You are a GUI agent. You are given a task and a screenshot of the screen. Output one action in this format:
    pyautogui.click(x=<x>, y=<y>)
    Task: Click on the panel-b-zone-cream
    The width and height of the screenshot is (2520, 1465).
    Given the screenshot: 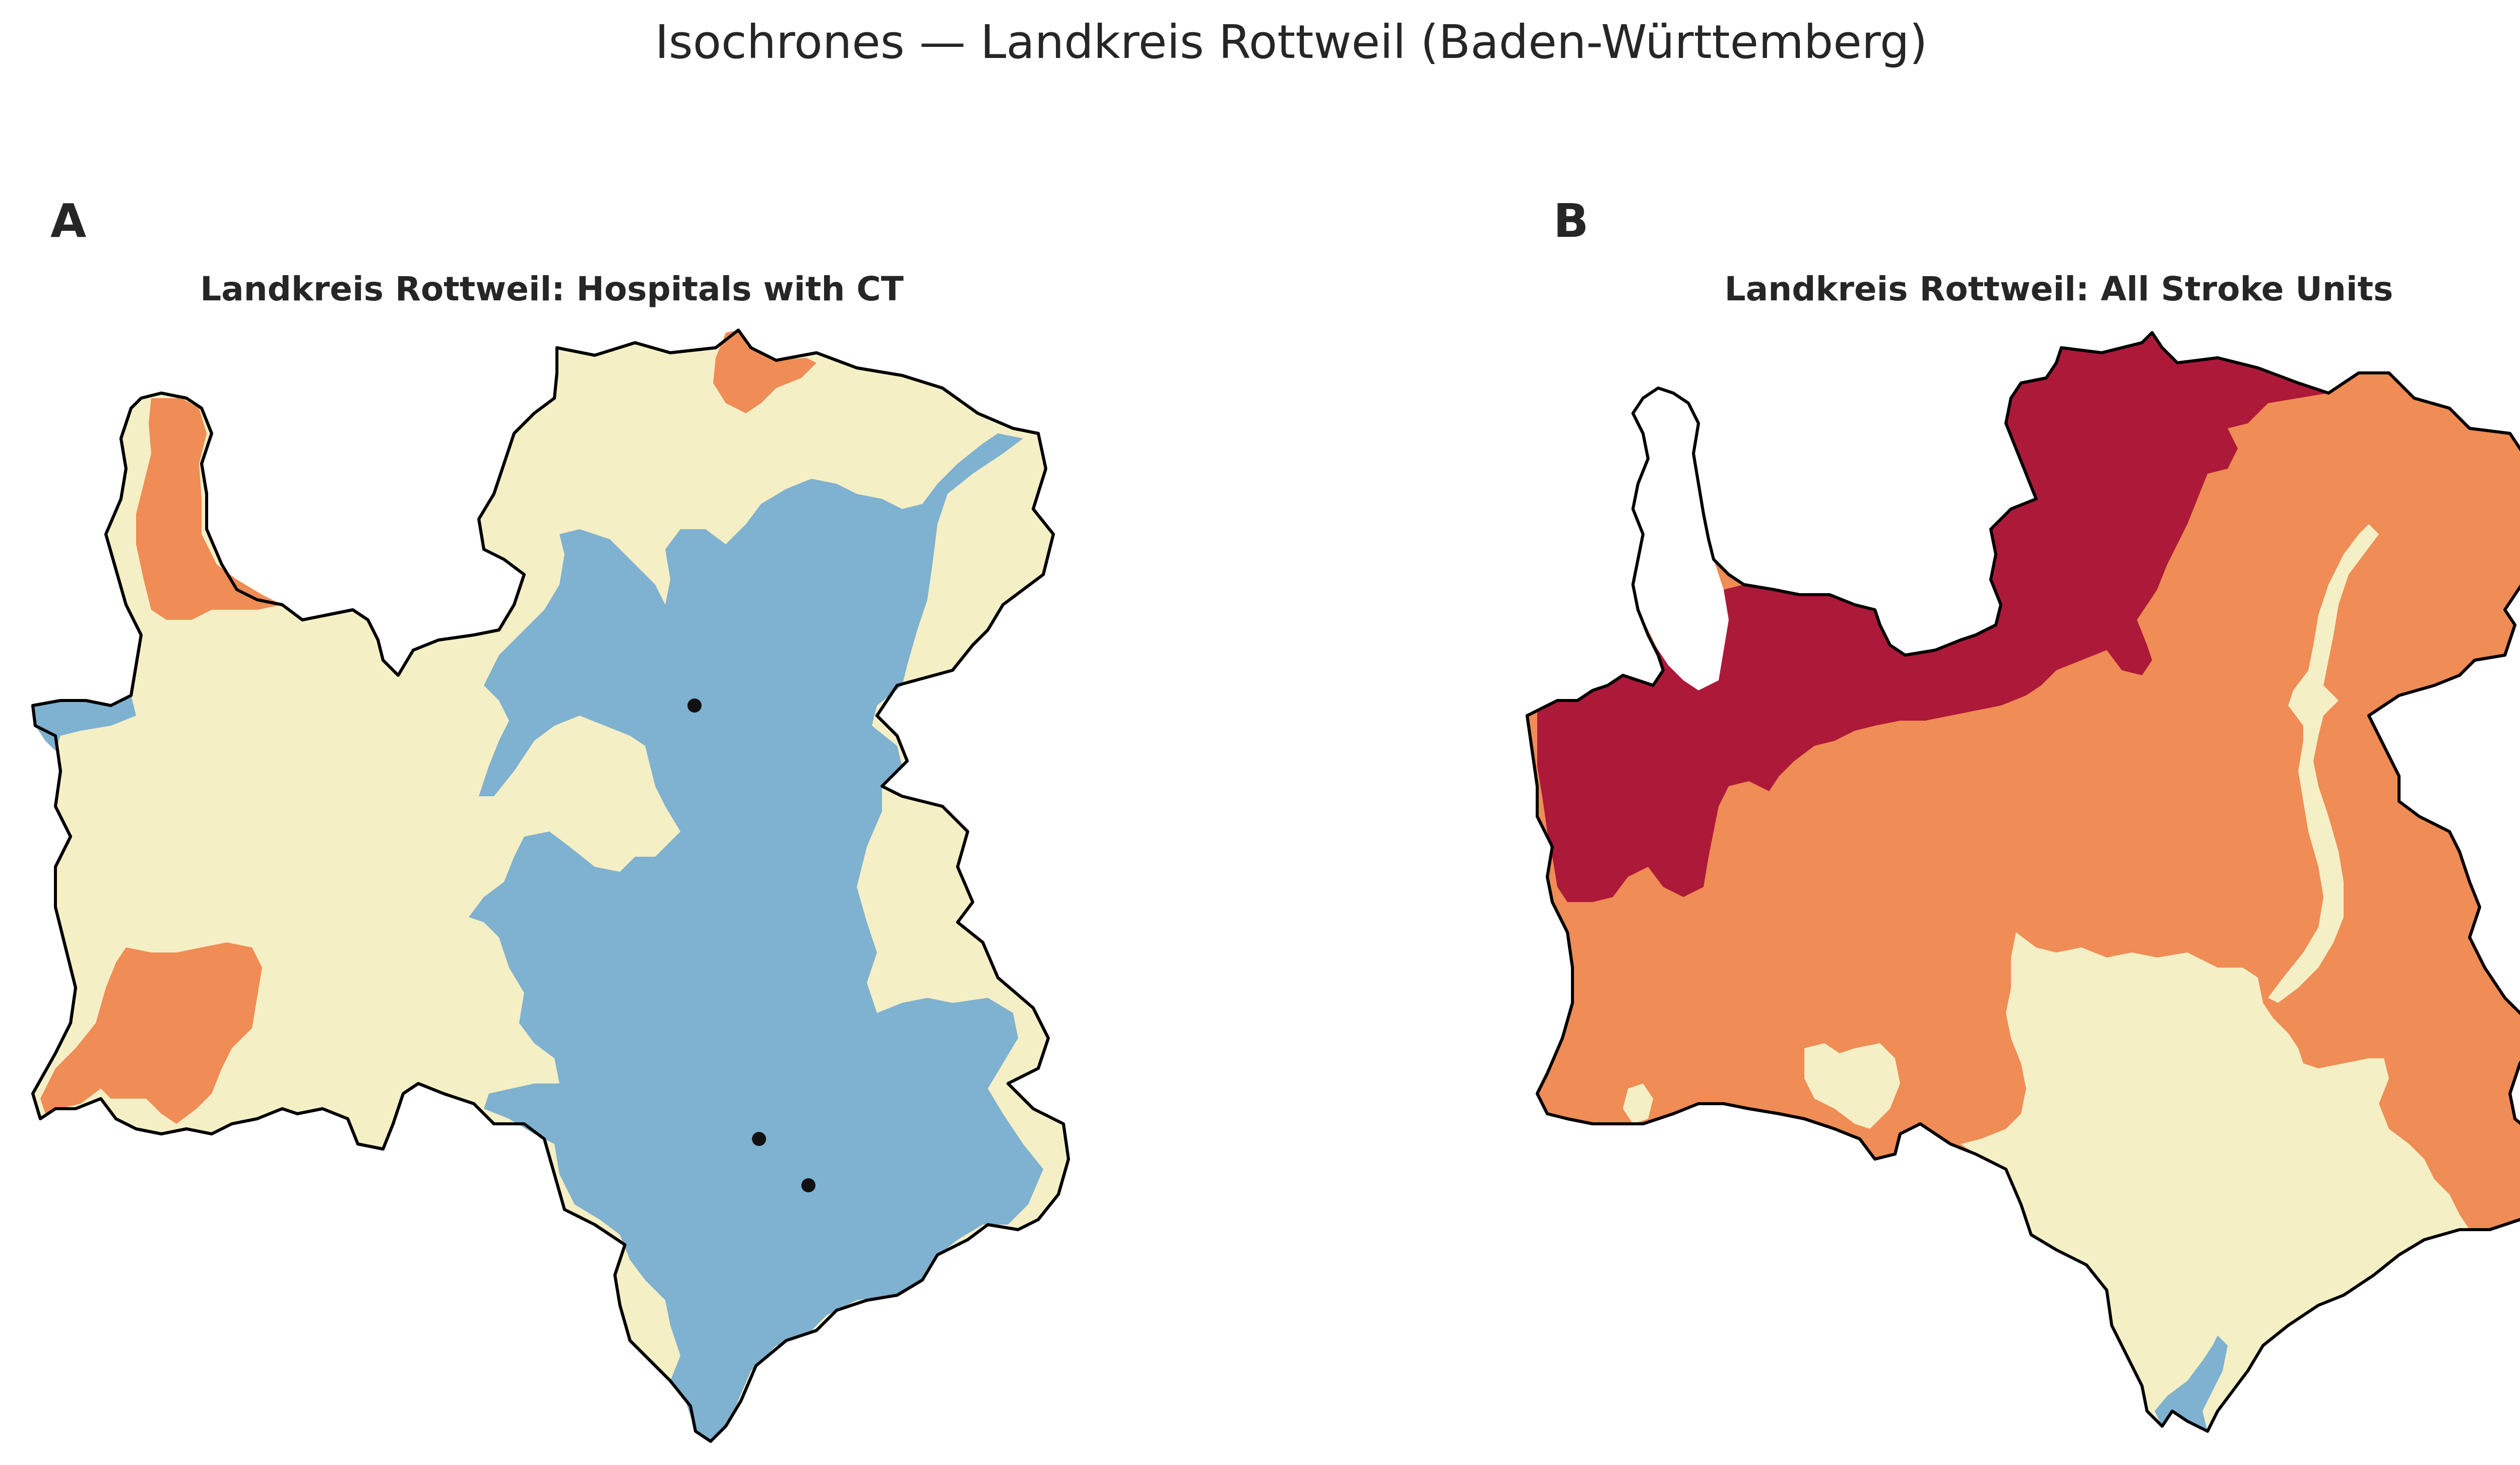 What is the action you would take?
    pyautogui.click(x=2215, y=1181)
    